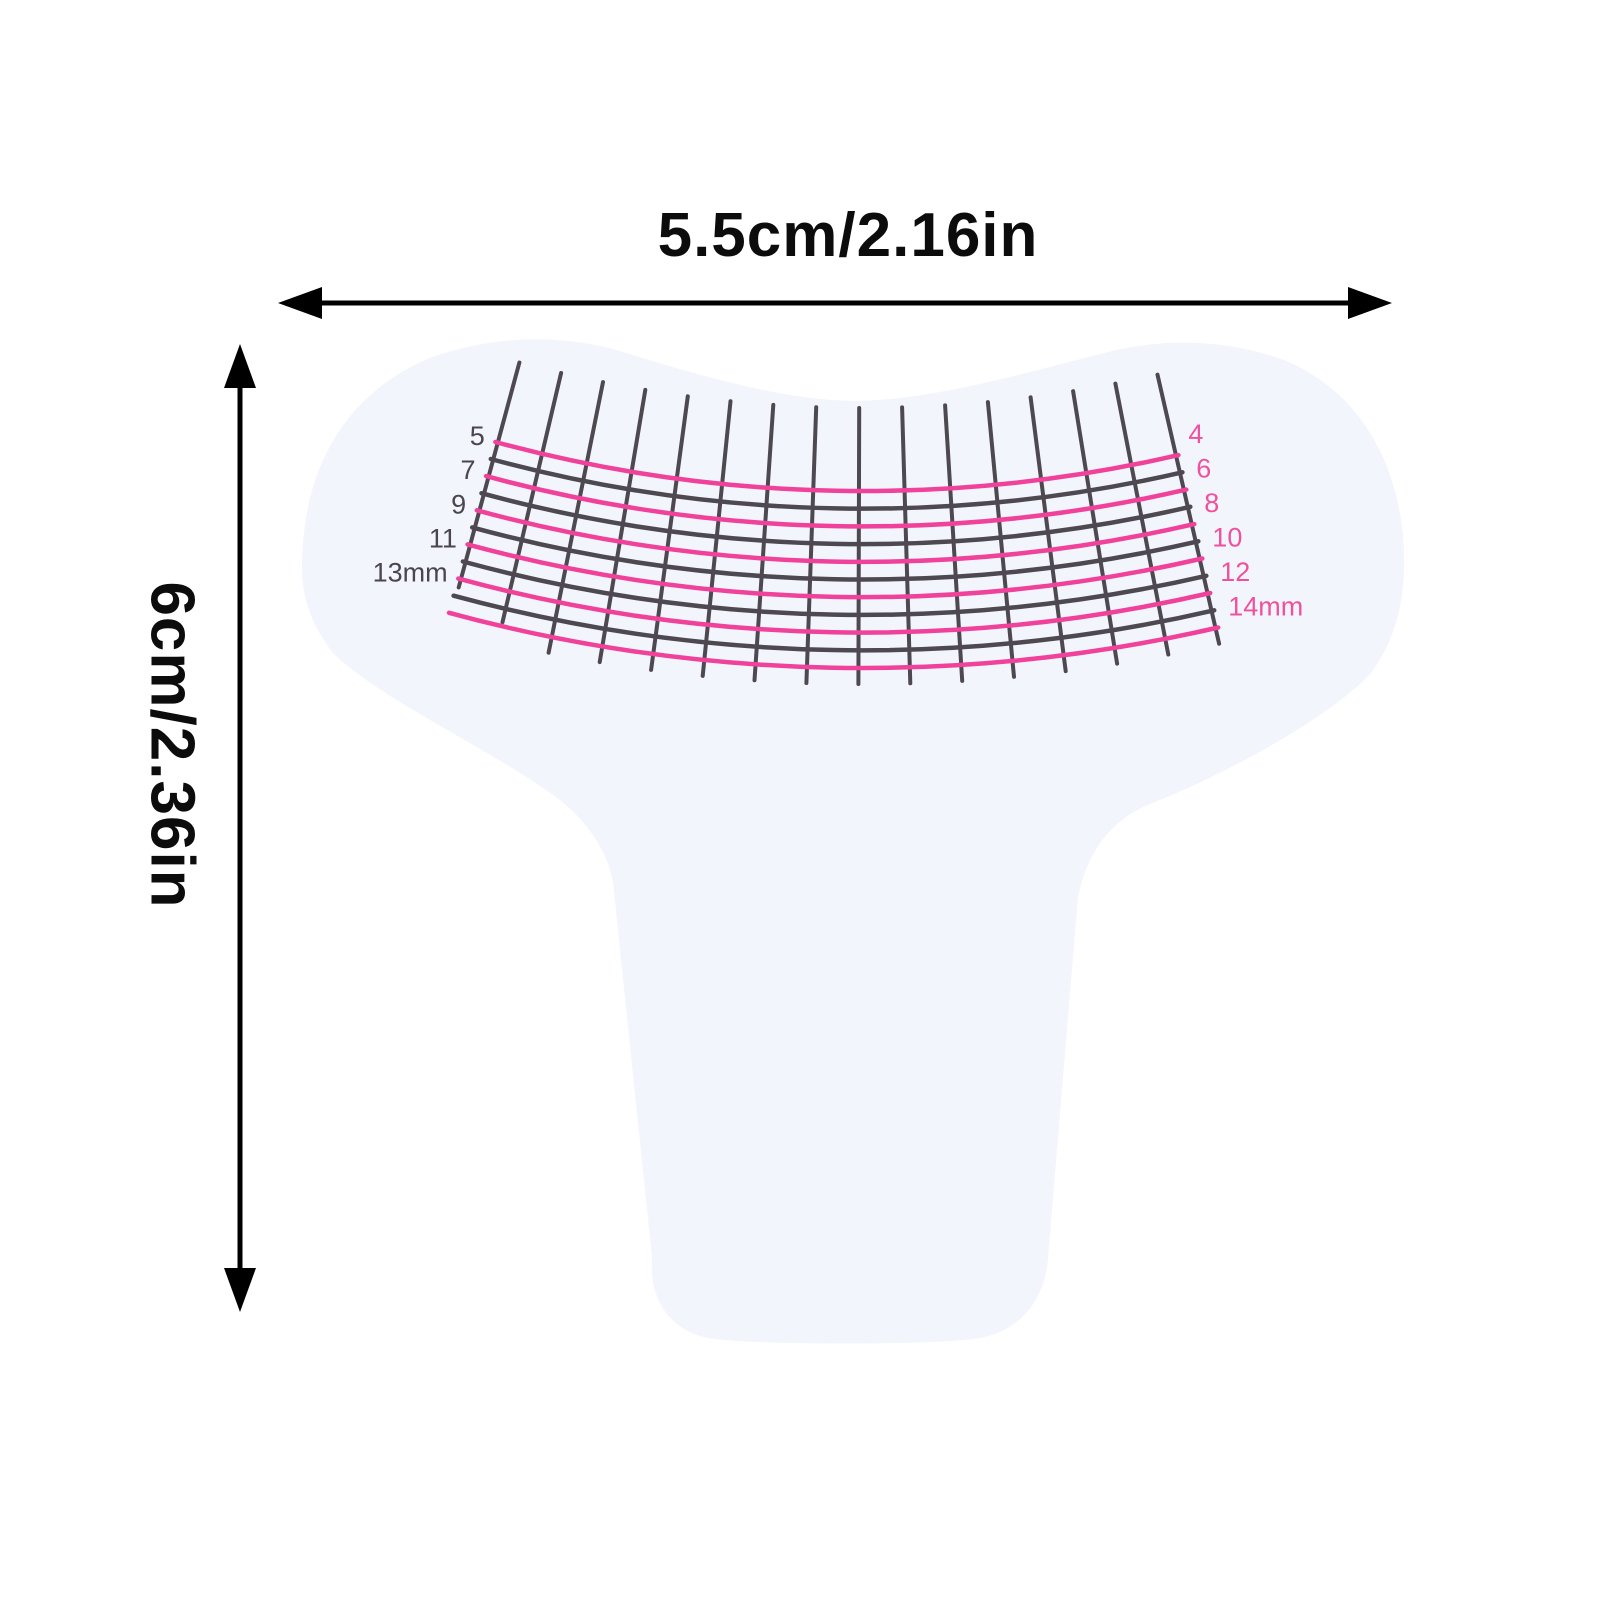 This screenshot has height=1600, width=1600. What do you see at coordinates (172, 745) in the screenshot?
I see `height-dimension-label: 6cm/2.36in` at bounding box center [172, 745].